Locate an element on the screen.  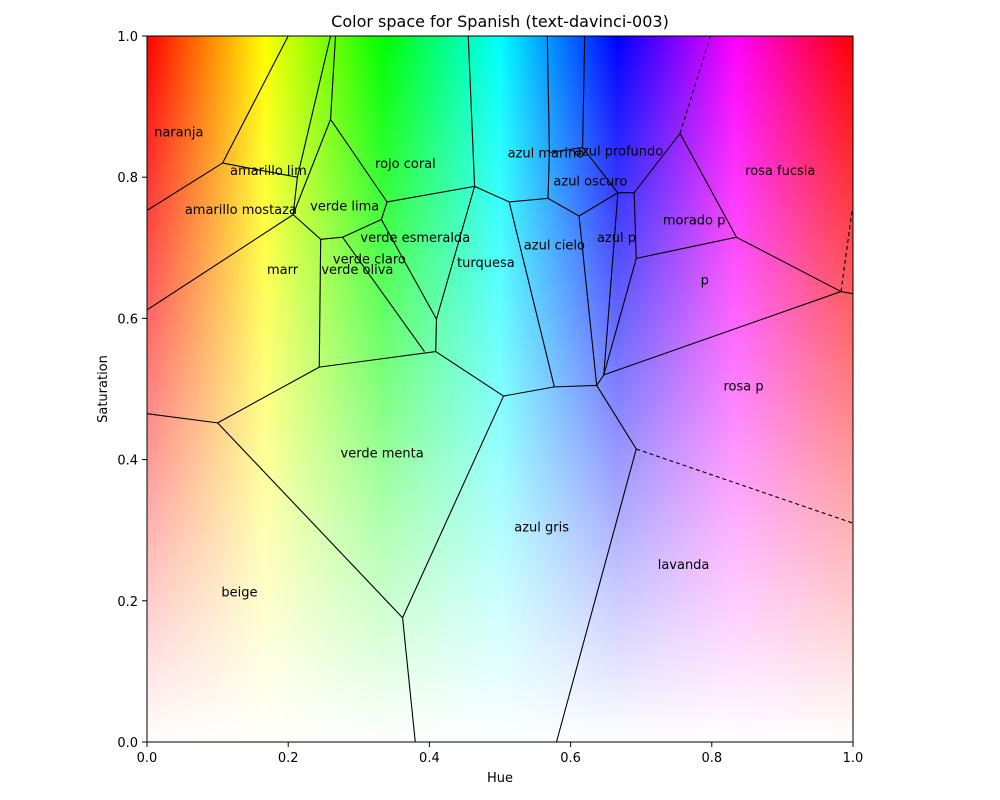
y-tick-label: 0.6 is located at coordinates (127, 319).